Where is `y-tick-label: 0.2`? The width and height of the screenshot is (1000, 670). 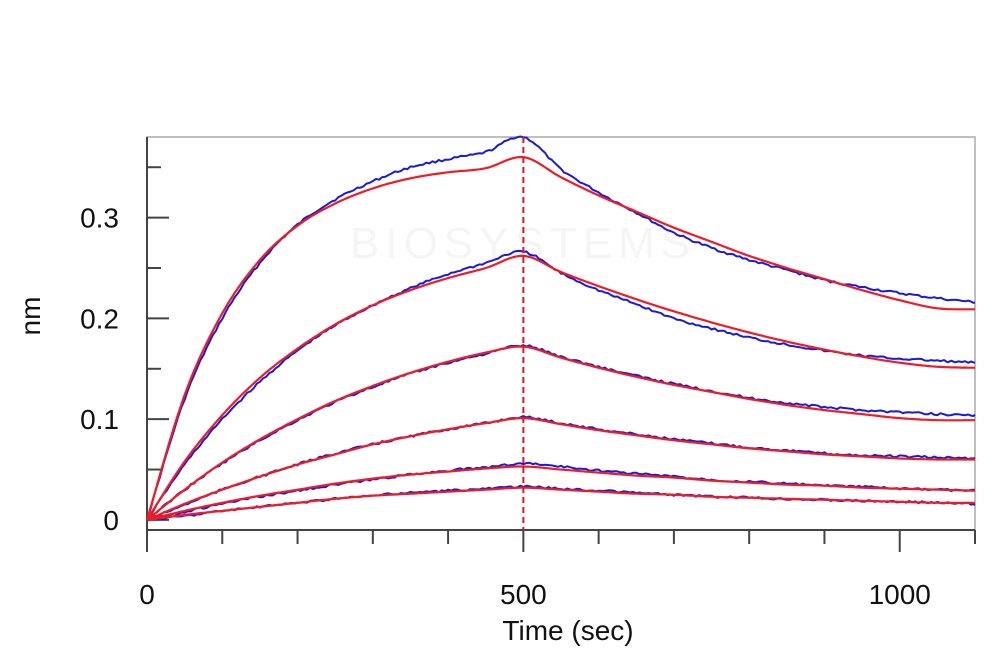
y-tick-label: 0.2 is located at coordinates (99, 318).